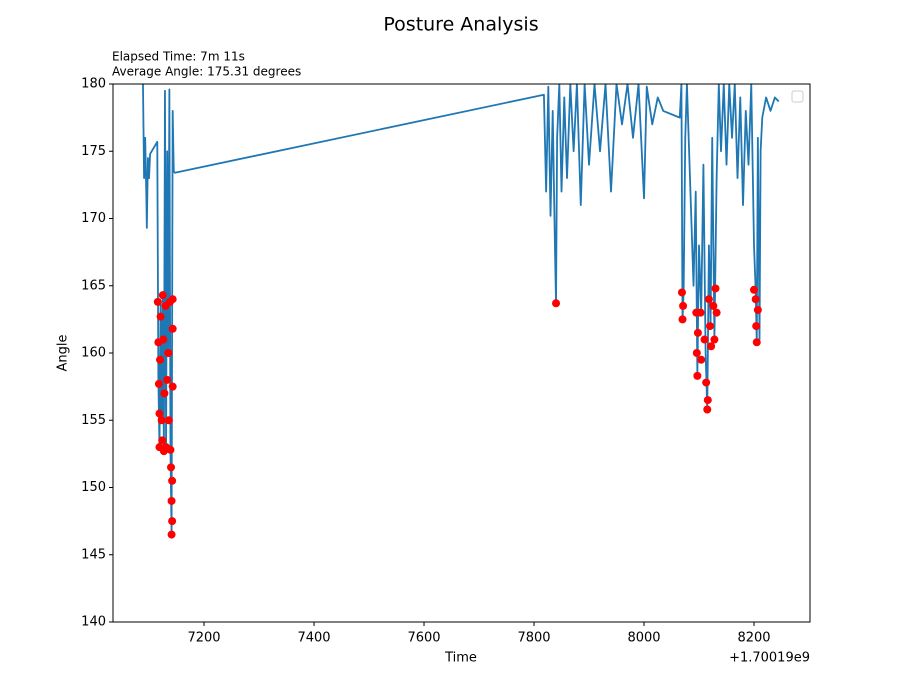  What do you see at coordinates (93, 487) in the screenshot?
I see `y-tick-label: 150` at bounding box center [93, 487].